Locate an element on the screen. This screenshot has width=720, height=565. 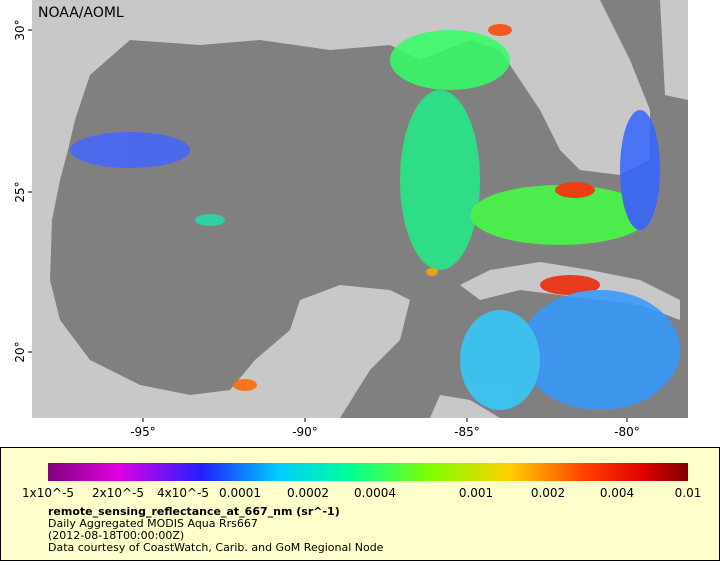
colorbar-label: 0.0004 is located at coordinates (375, 493).